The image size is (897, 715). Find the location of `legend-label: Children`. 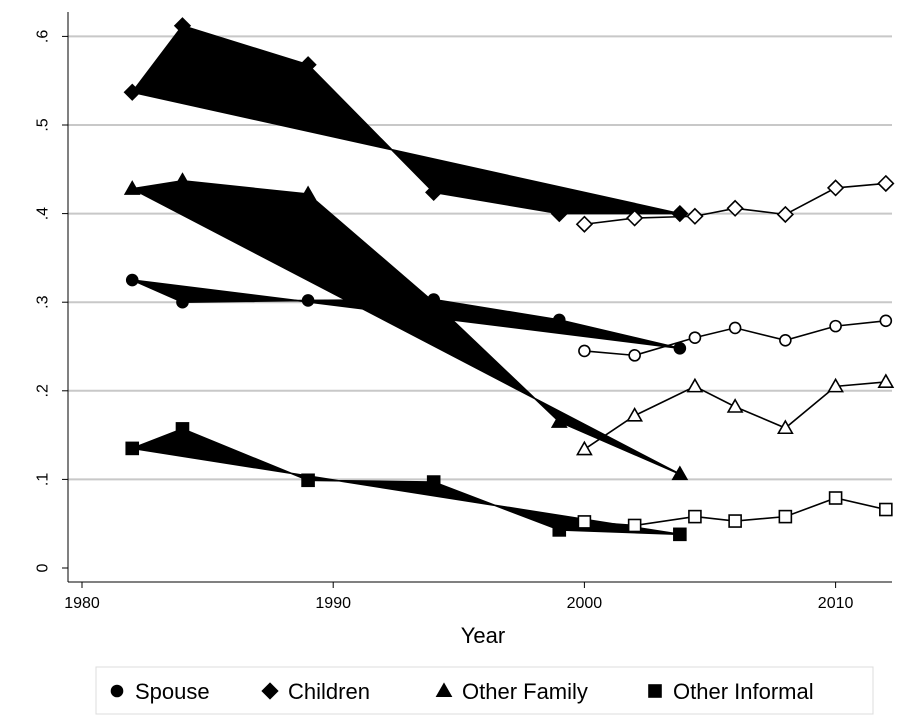

legend-label: Children is located at coordinates (329, 691).